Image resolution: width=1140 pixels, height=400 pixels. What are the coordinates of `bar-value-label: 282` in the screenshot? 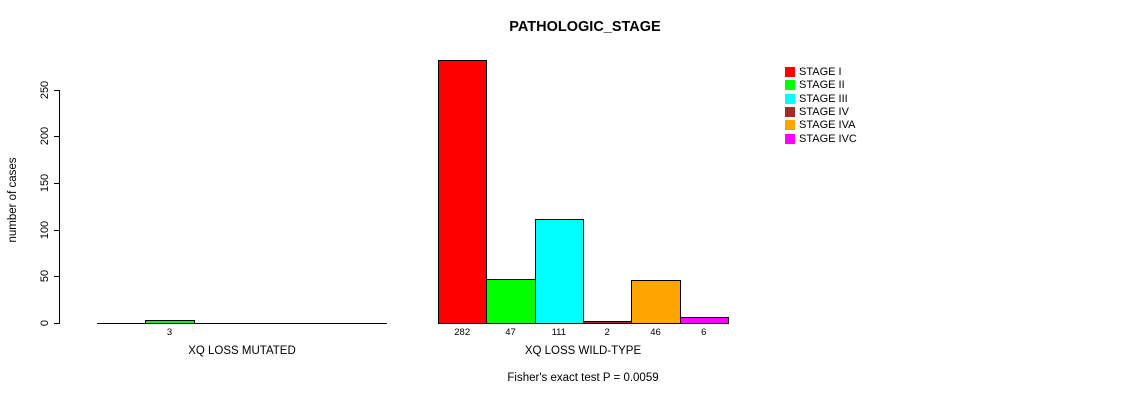 It's located at (462, 332).